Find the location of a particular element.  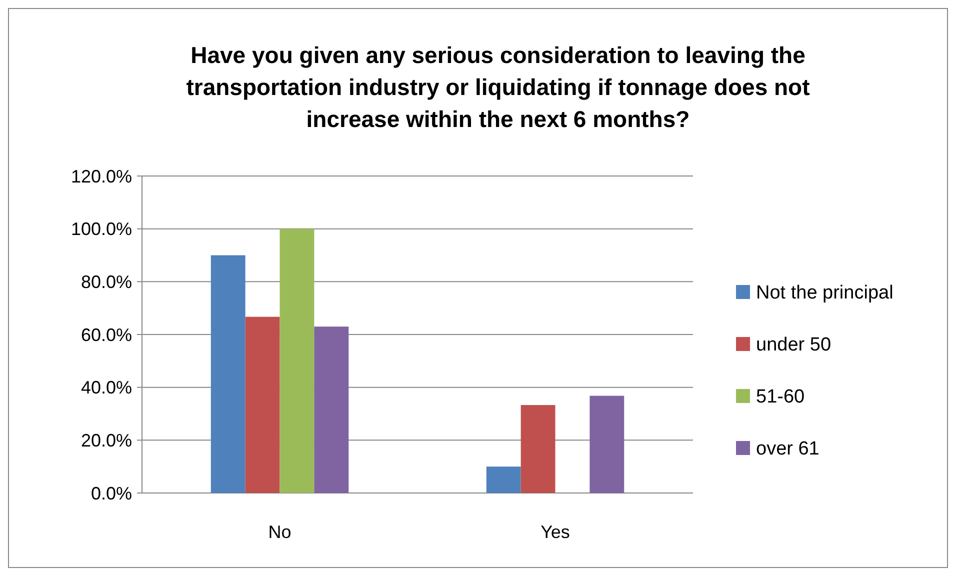

y-tick-label: 40.0% is located at coordinates (106, 388).